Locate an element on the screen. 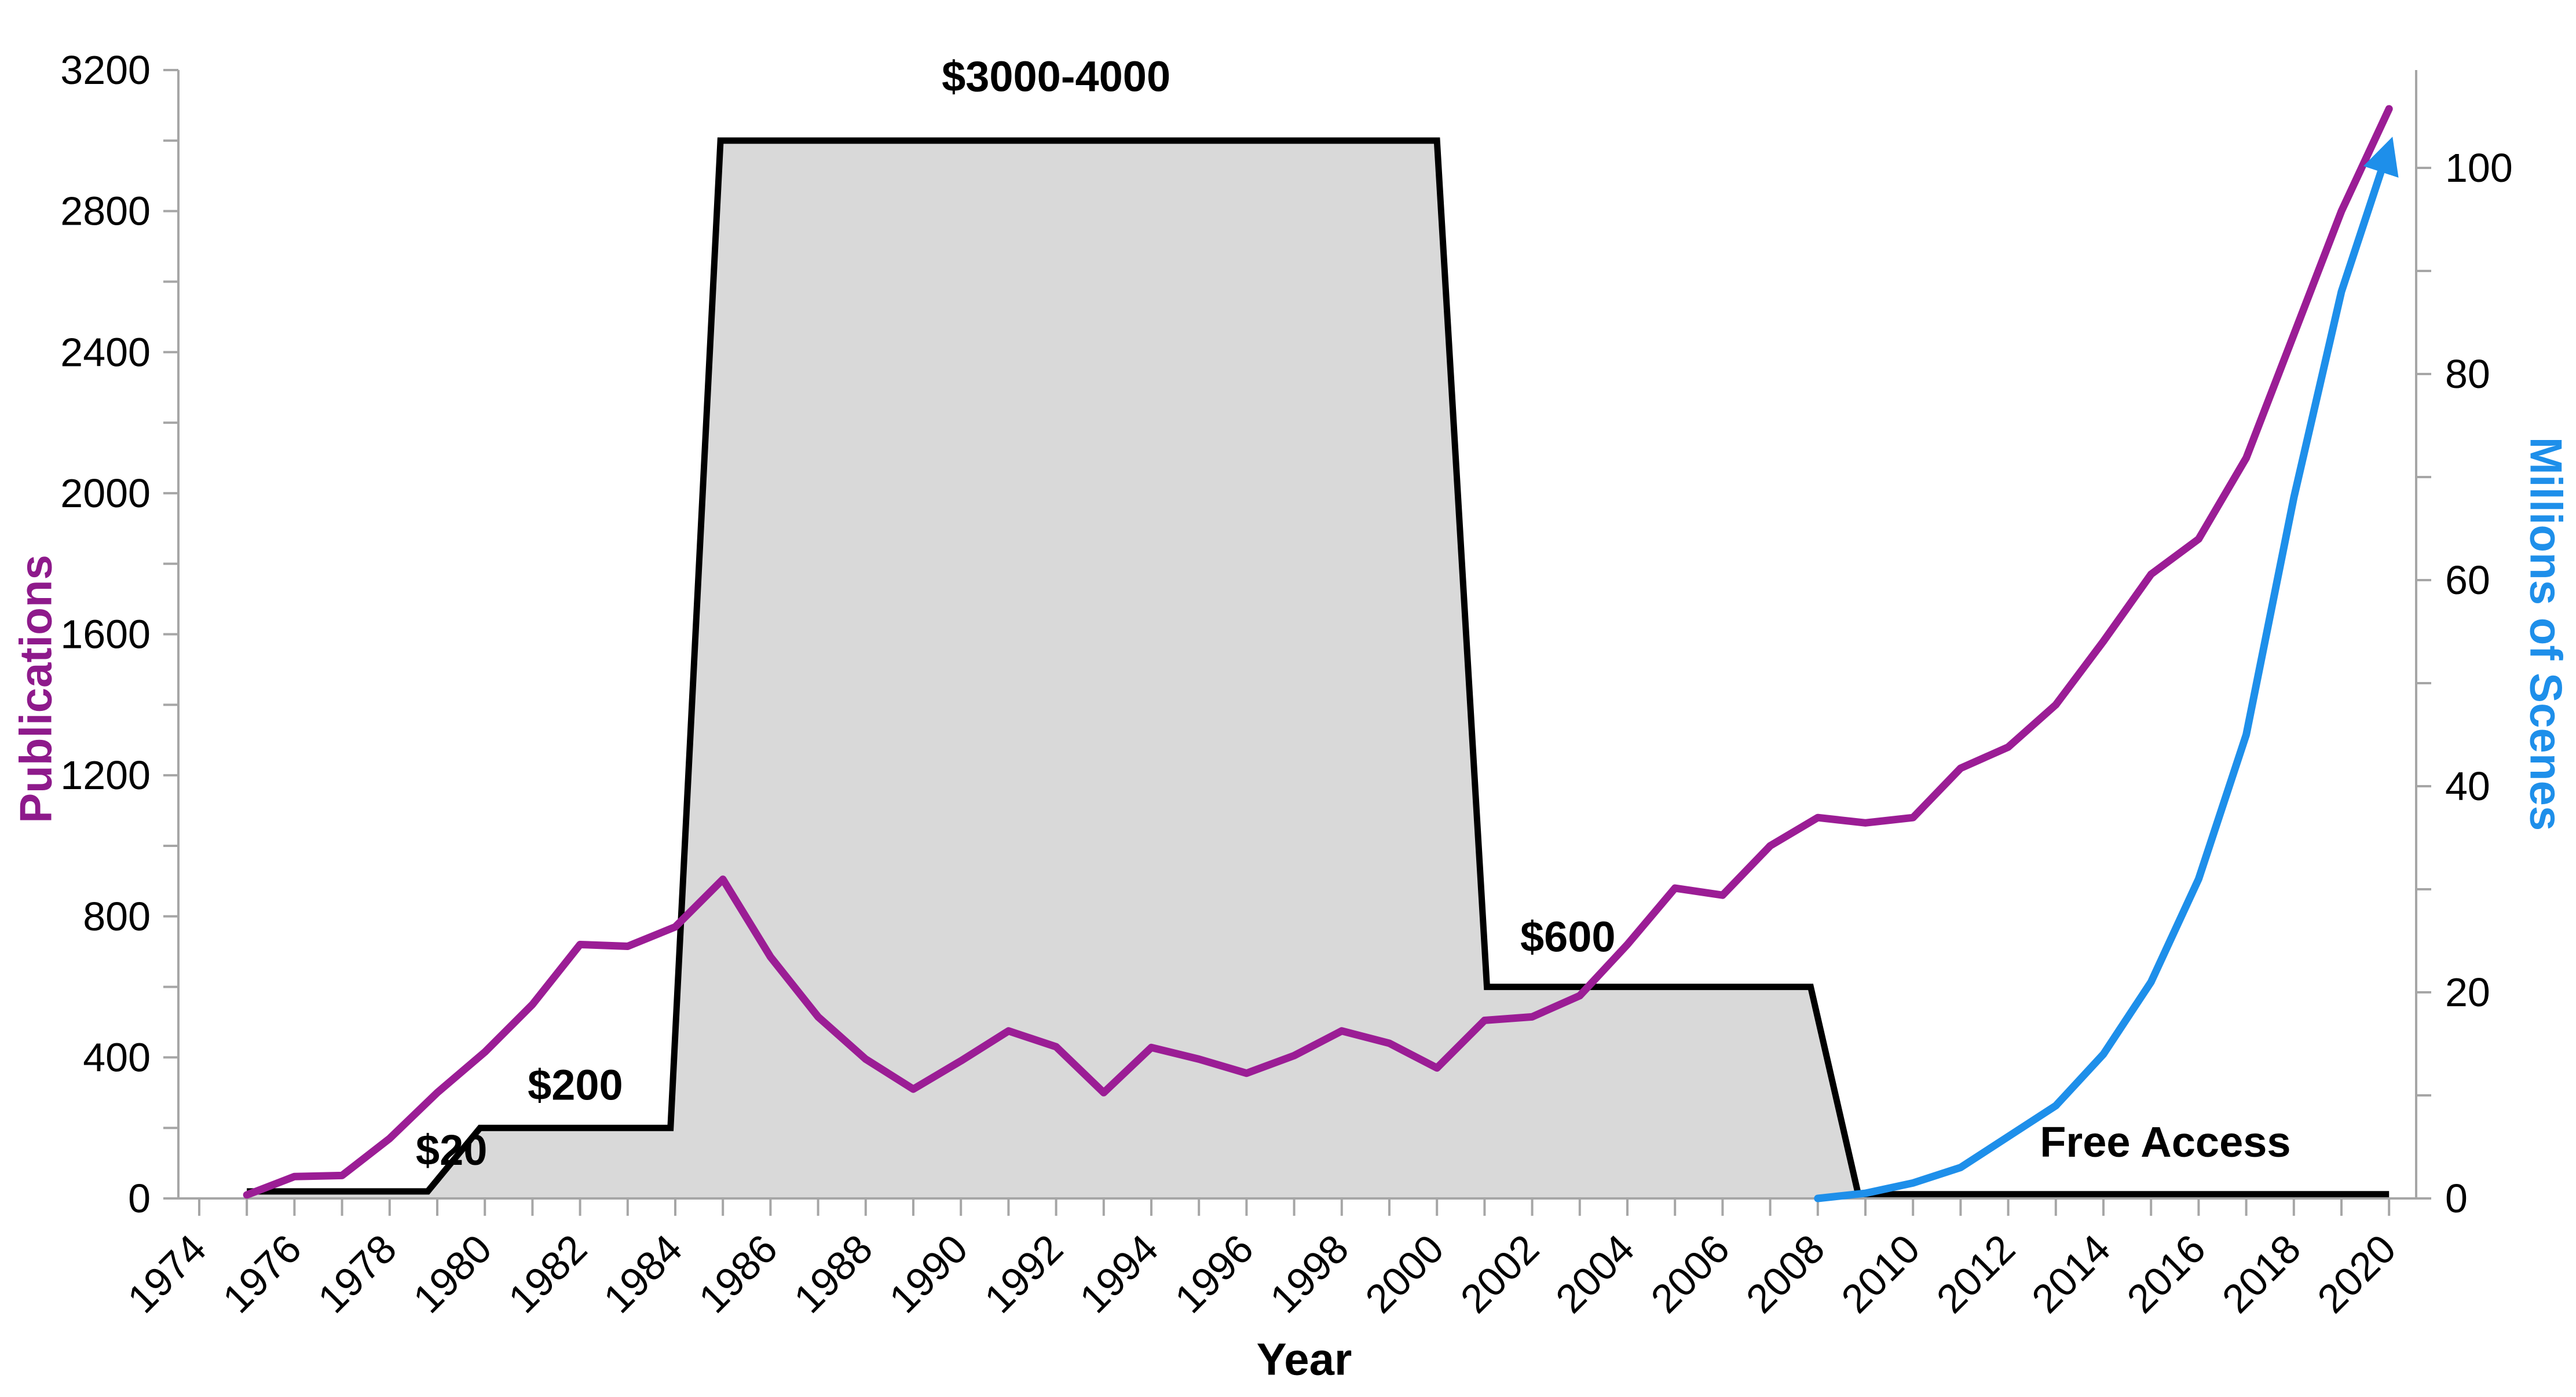  x-axis-tick-label: 1976 is located at coordinates (262, 1273).